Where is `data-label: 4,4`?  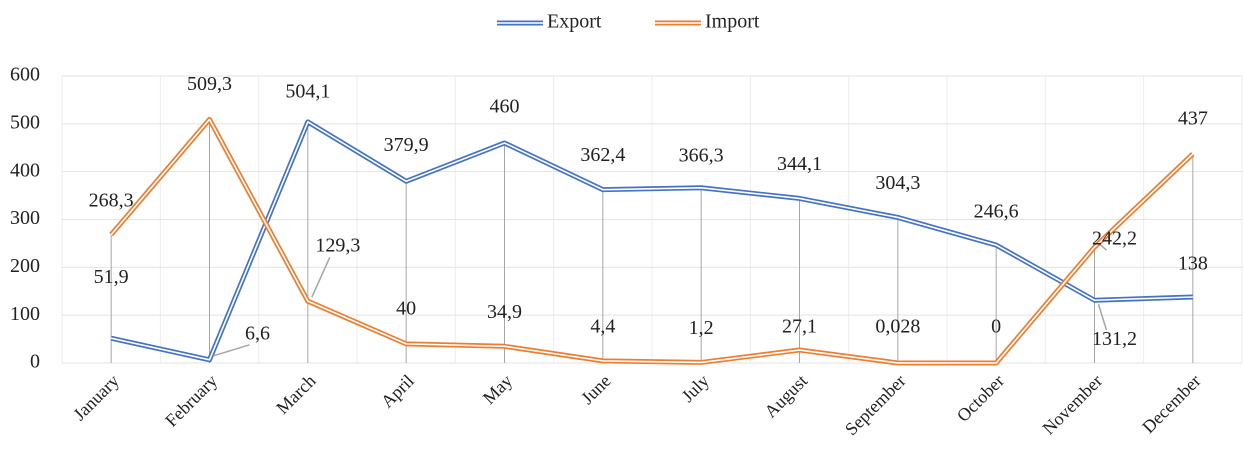 data-label: 4,4 is located at coordinates (602, 326).